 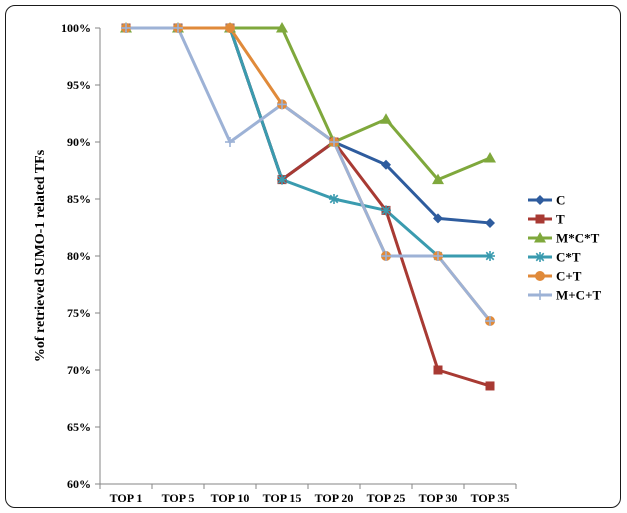 I want to click on x-tick-label: TOP 1, so click(x=126, y=498).